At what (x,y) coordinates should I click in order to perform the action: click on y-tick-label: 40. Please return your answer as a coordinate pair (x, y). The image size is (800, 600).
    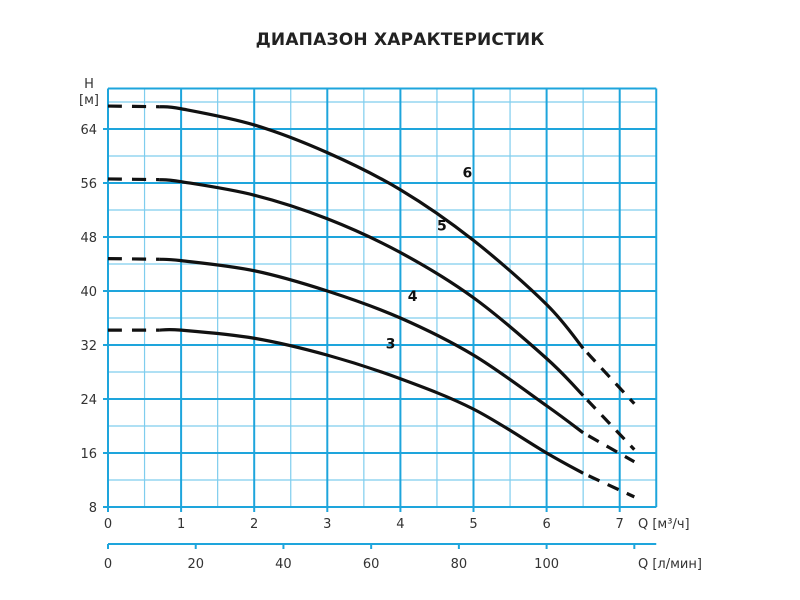
    Looking at the image, I should click on (88, 292).